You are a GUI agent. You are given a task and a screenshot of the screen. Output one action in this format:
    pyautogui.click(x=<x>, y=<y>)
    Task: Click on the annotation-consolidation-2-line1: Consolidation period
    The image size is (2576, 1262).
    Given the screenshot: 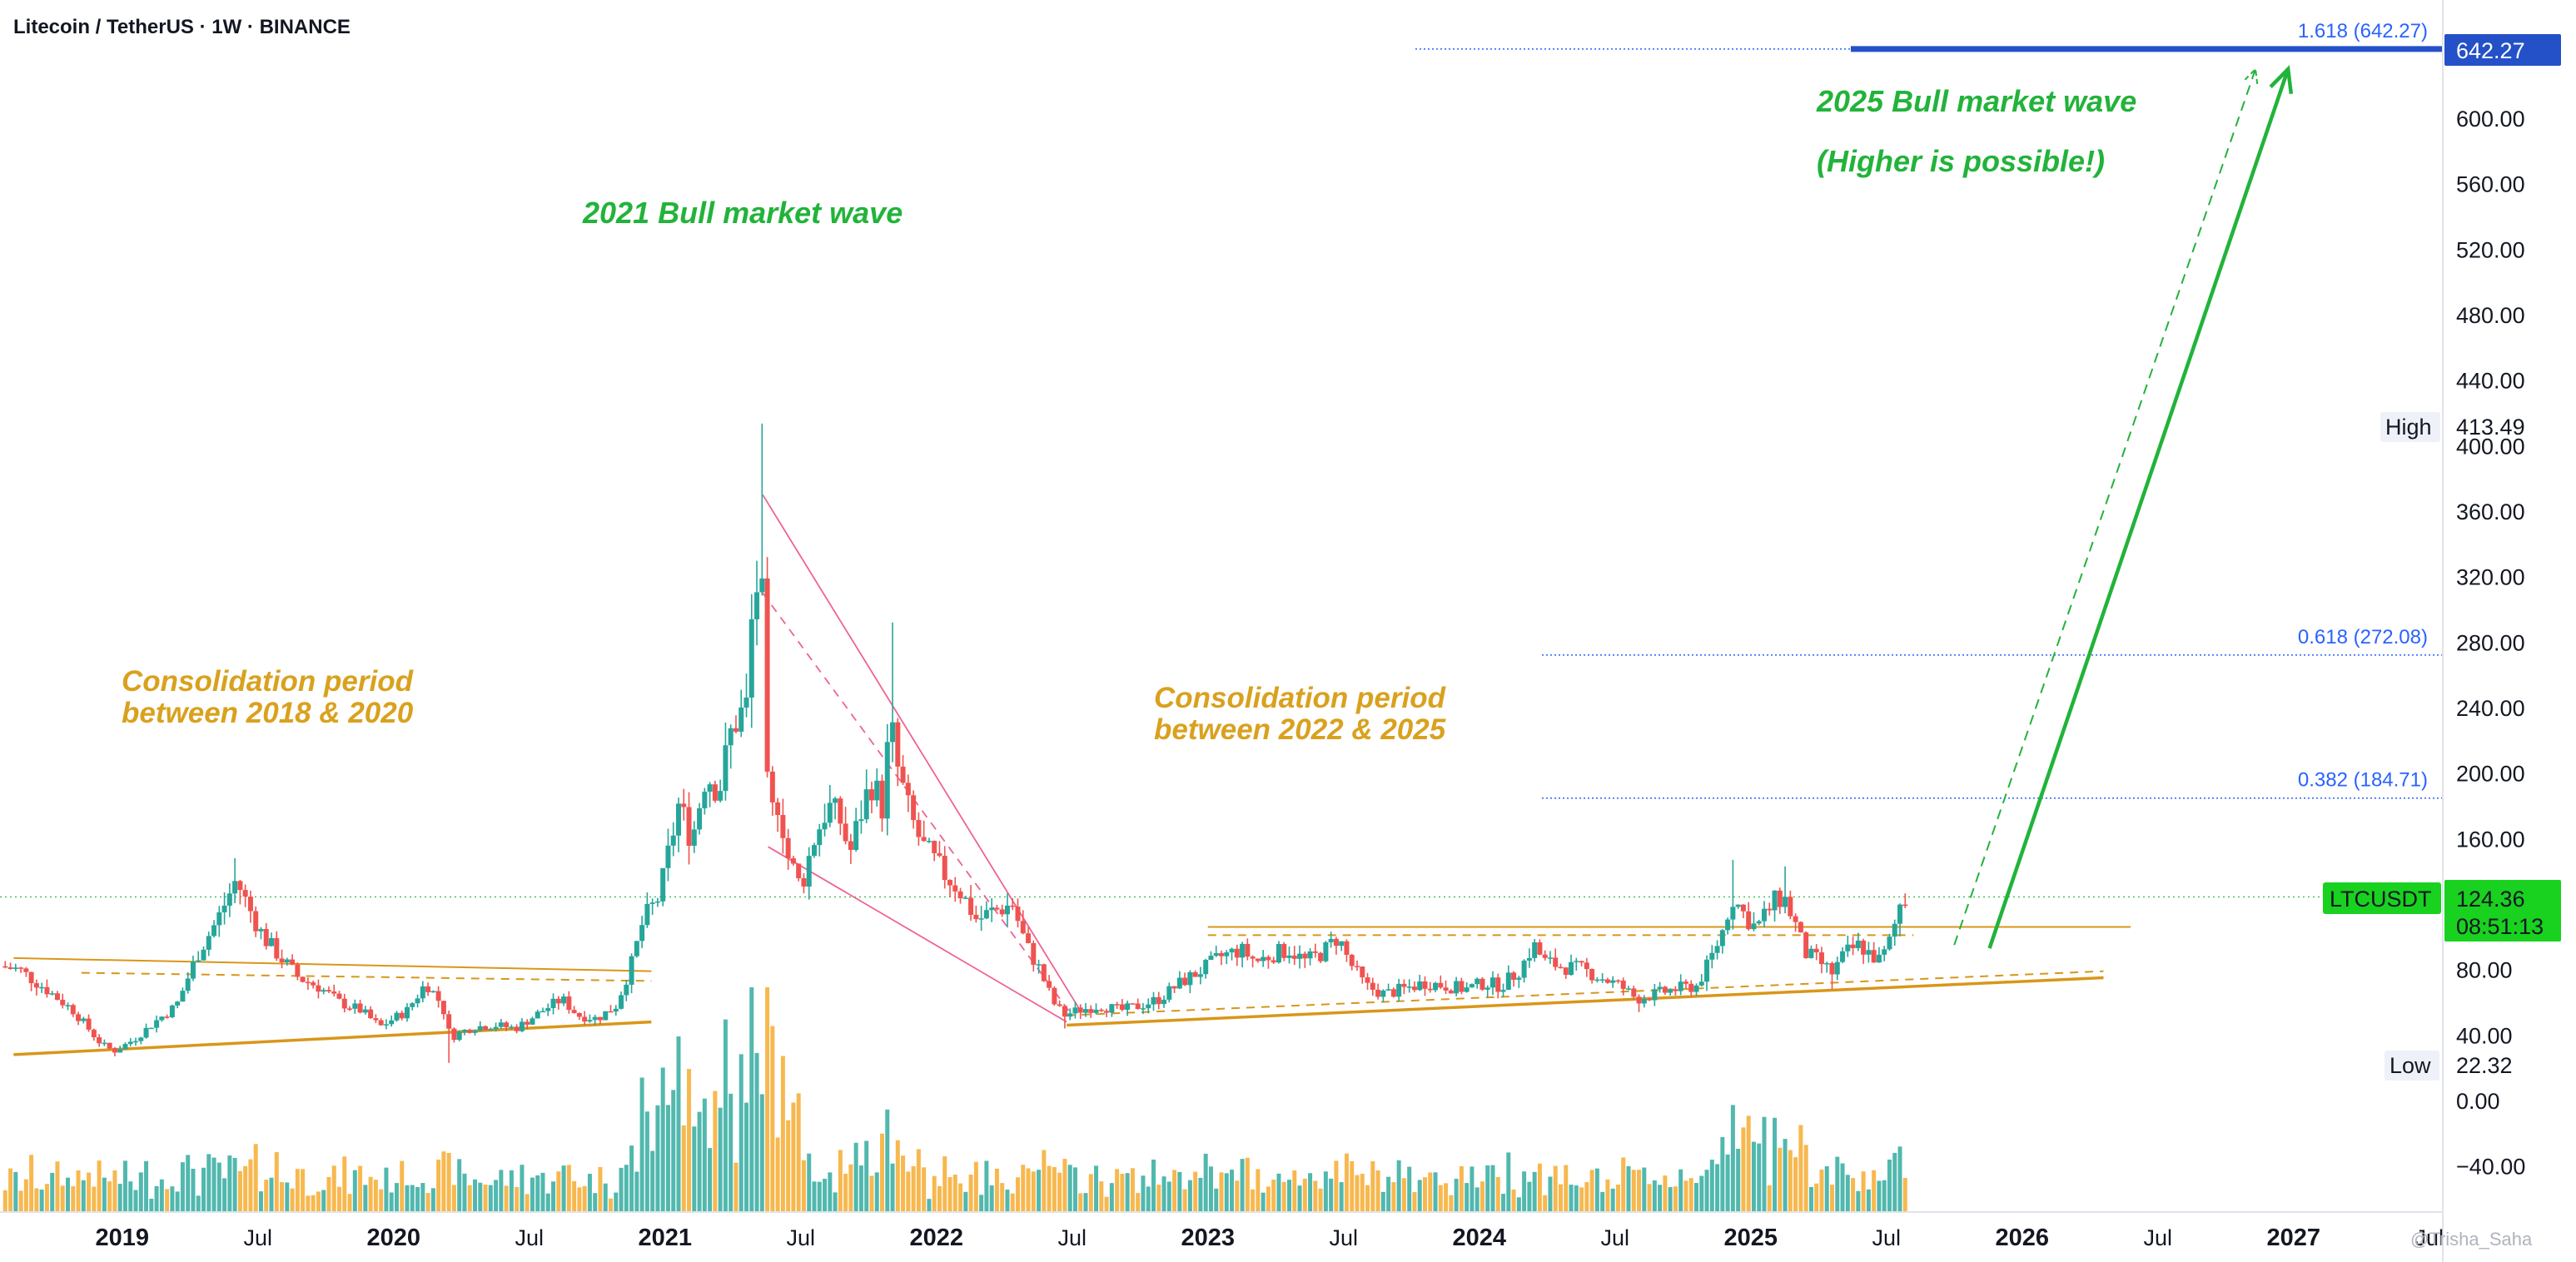 What is the action you would take?
    pyautogui.click(x=1300, y=698)
    